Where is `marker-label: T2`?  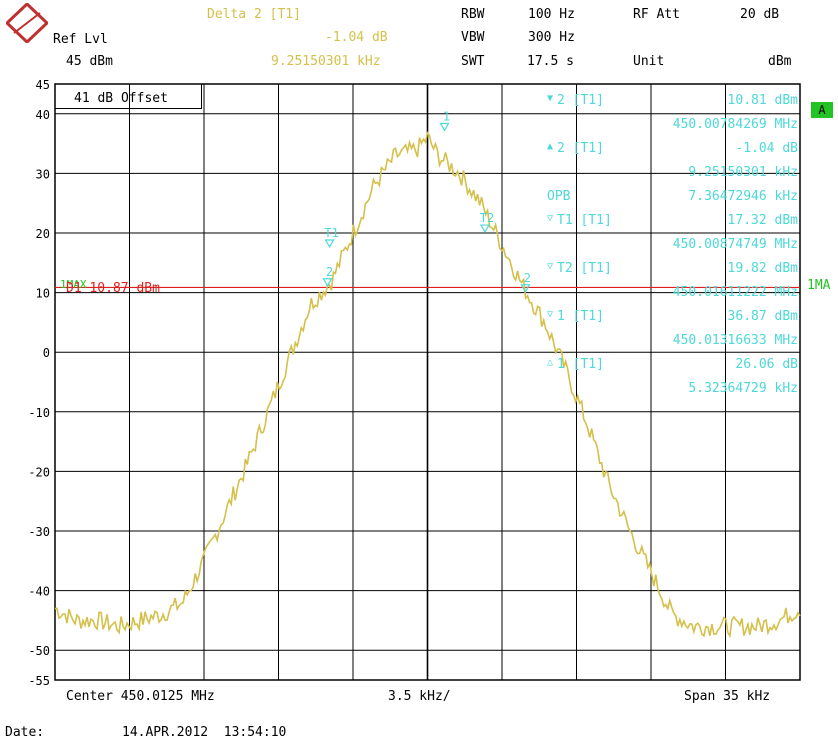
marker-label: T2 is located at coordinates (487, 218).